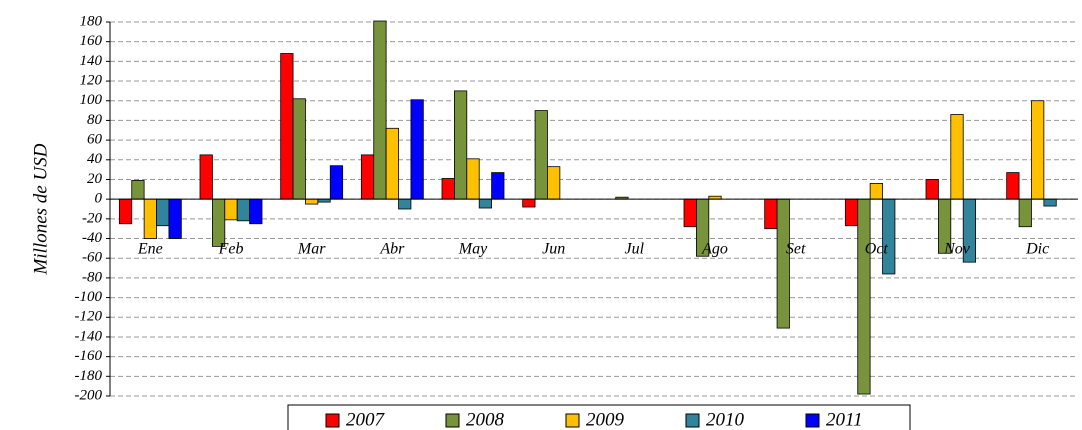  I want to click on y-tick-label: -200, so click(89, 395).